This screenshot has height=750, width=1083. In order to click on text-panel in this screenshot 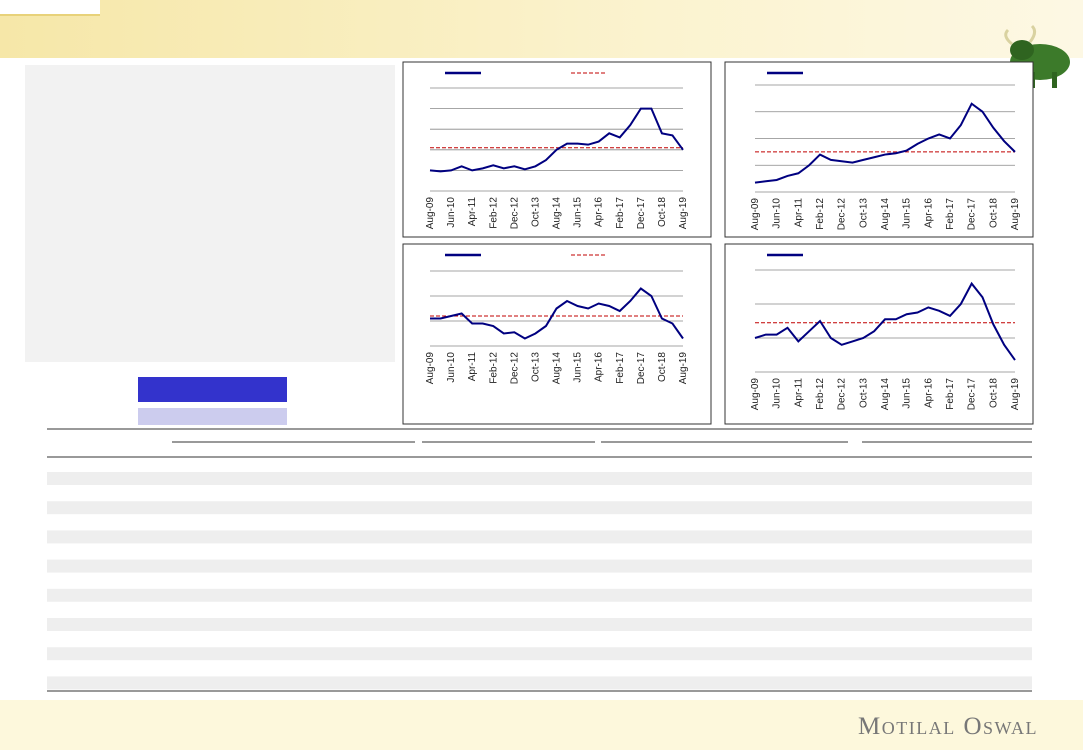, I will do `click(210, 213)`.